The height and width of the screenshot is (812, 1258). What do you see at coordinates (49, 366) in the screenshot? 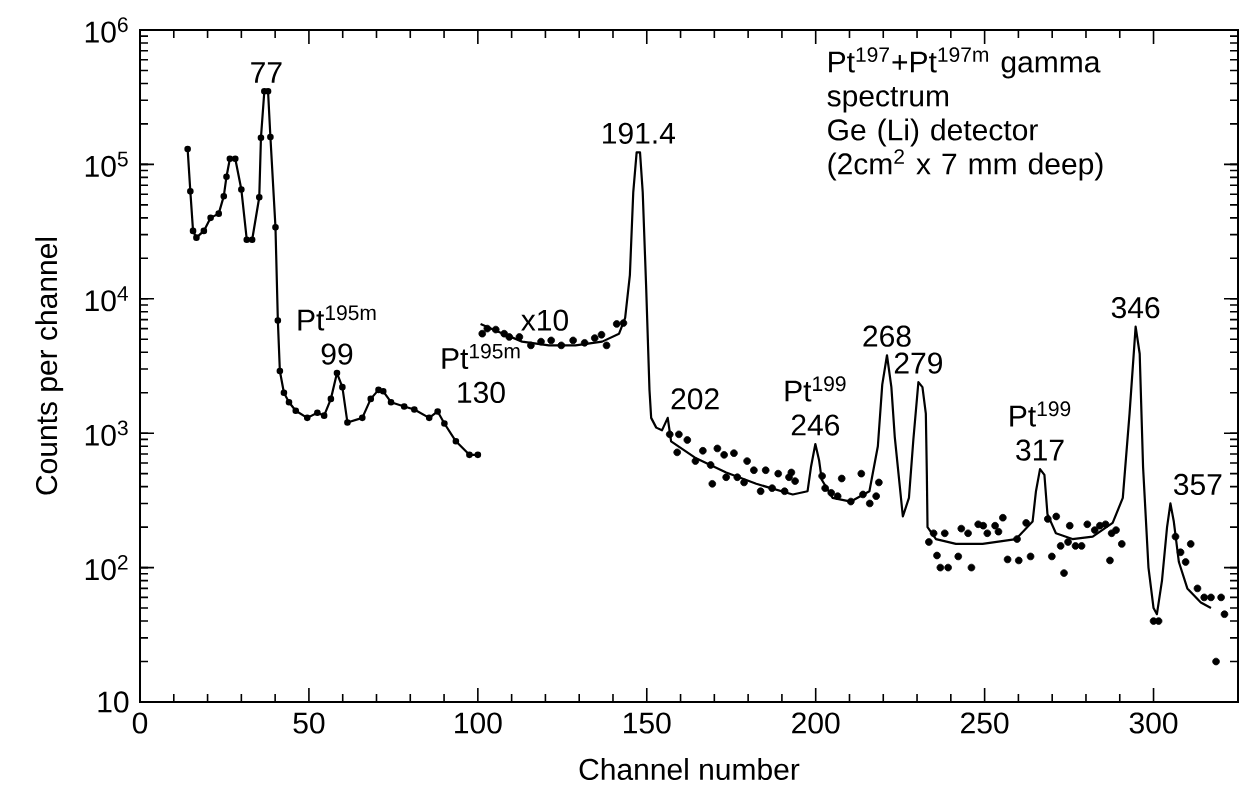
I see `y-axis-title: Counts per channel` at bounding box center [49, 366].